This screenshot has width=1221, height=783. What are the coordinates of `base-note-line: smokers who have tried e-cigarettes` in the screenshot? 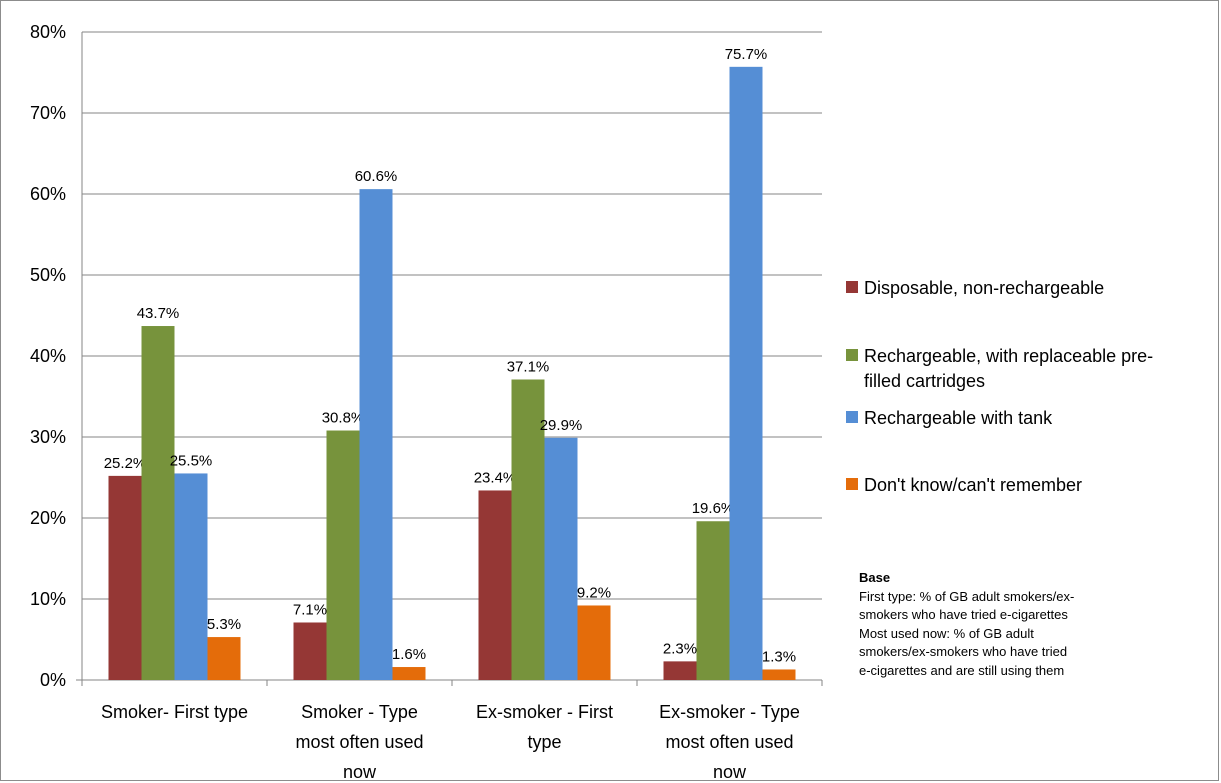 It's located at (963, 614).